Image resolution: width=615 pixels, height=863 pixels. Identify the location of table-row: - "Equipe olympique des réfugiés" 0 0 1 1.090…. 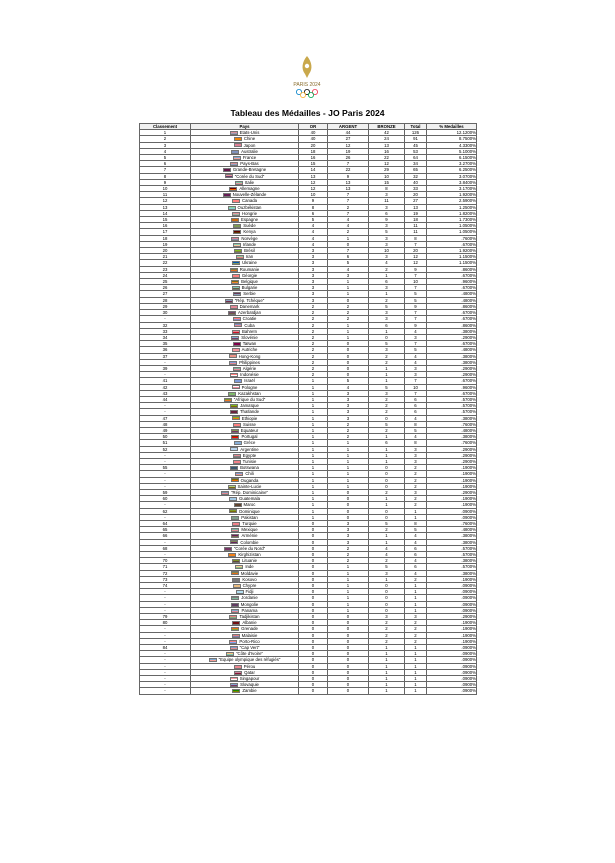
(308, 660).